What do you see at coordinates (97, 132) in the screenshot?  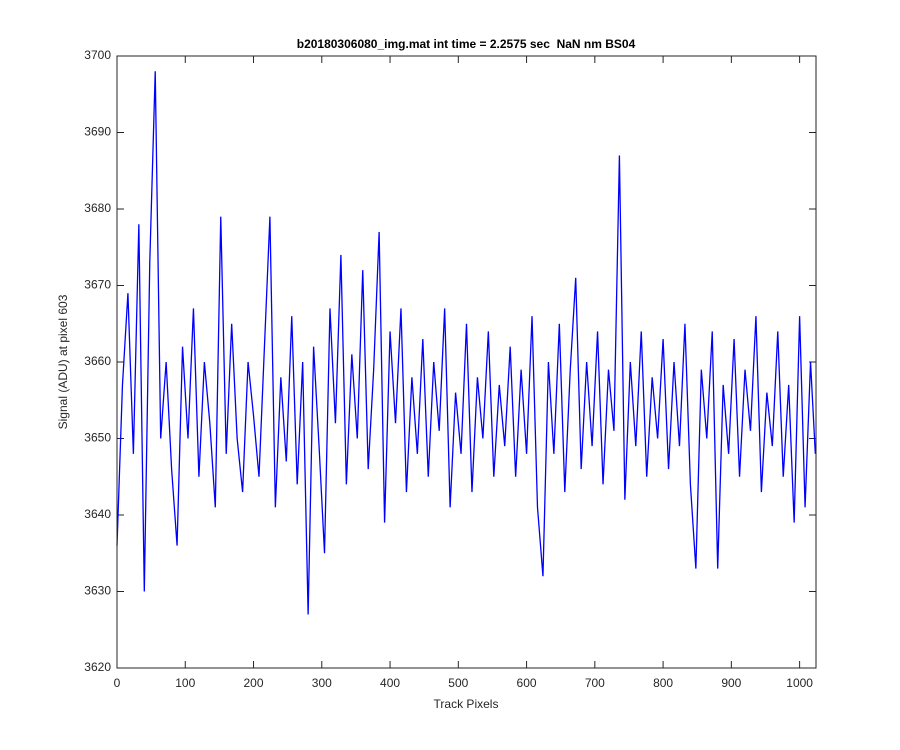 I see `y-tick-label: 3690` at bounding box center [97, 132].